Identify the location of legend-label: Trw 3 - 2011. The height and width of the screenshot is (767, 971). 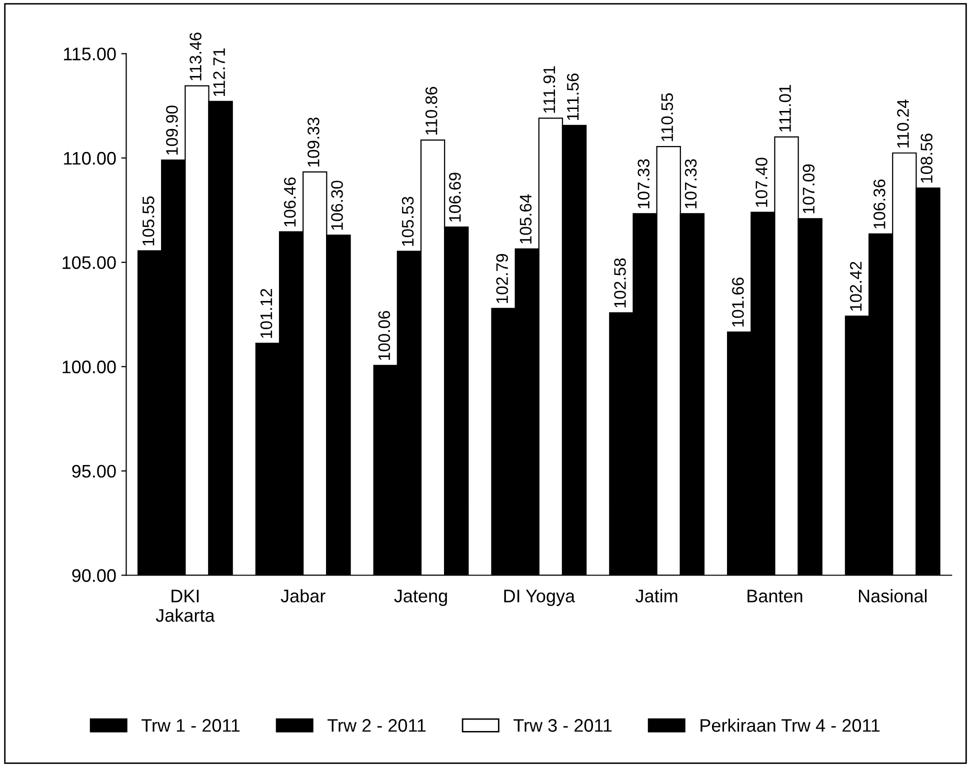
(563, 725).